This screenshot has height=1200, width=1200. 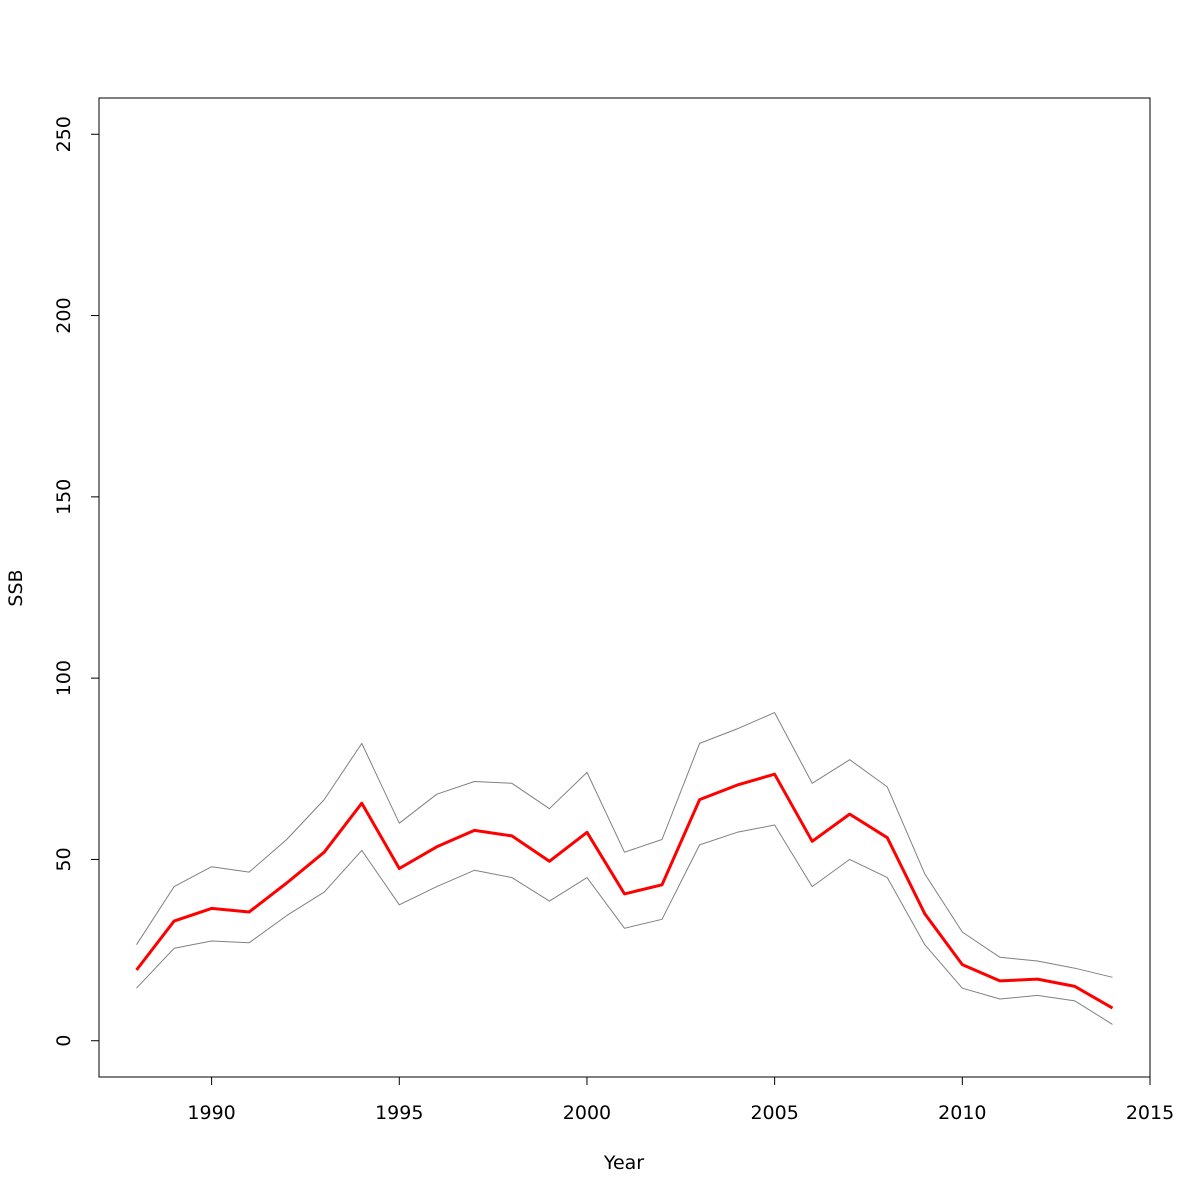 I want to click on y-tick-label: 100, so click(x=64, y=678).